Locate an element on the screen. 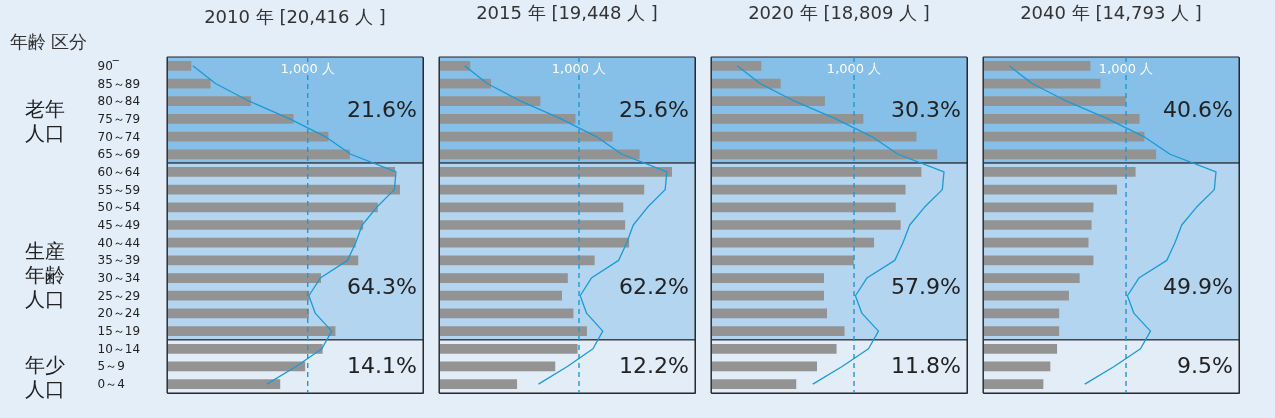  band-label: 57.9% is located at coordinates (926, 286).